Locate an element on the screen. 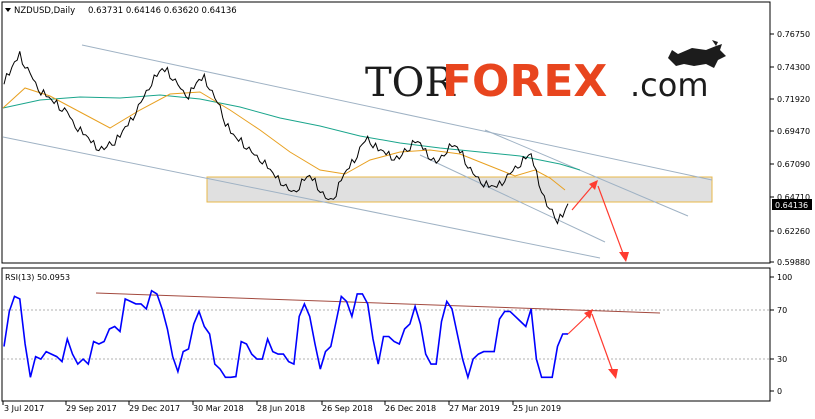  forecast-down-line is located at coordinates (611, 221).